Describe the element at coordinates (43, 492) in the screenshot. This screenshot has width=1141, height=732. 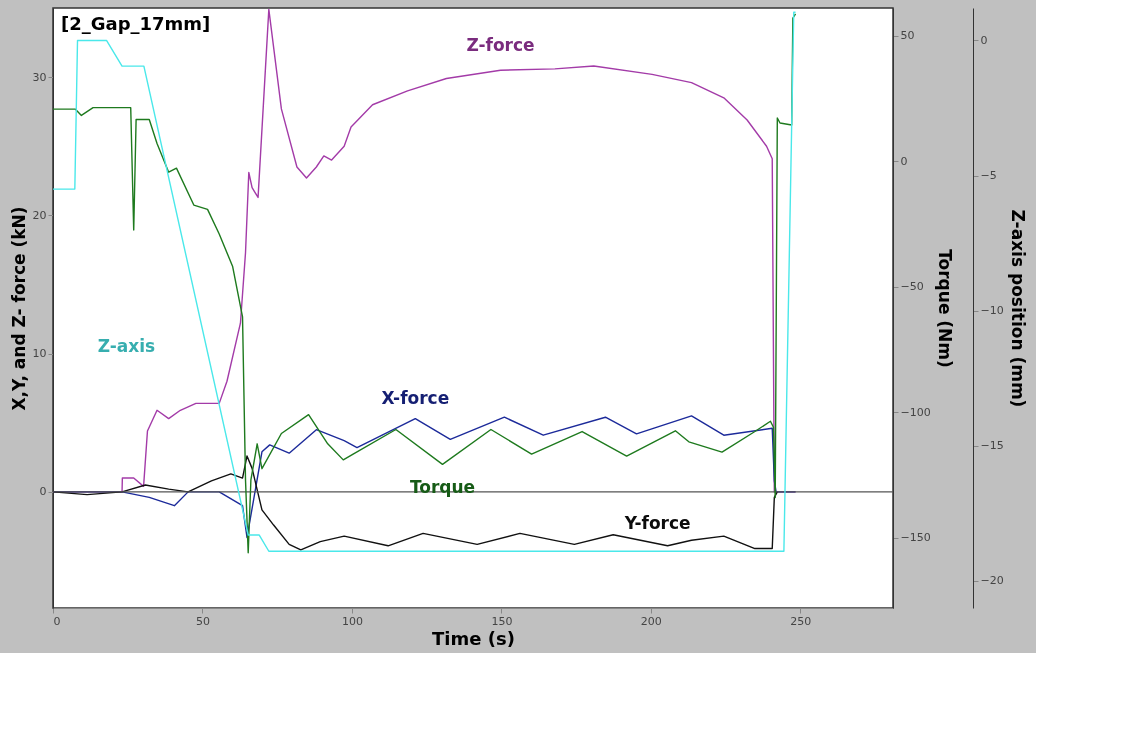
I see `y-tick-label: 0` at that location.